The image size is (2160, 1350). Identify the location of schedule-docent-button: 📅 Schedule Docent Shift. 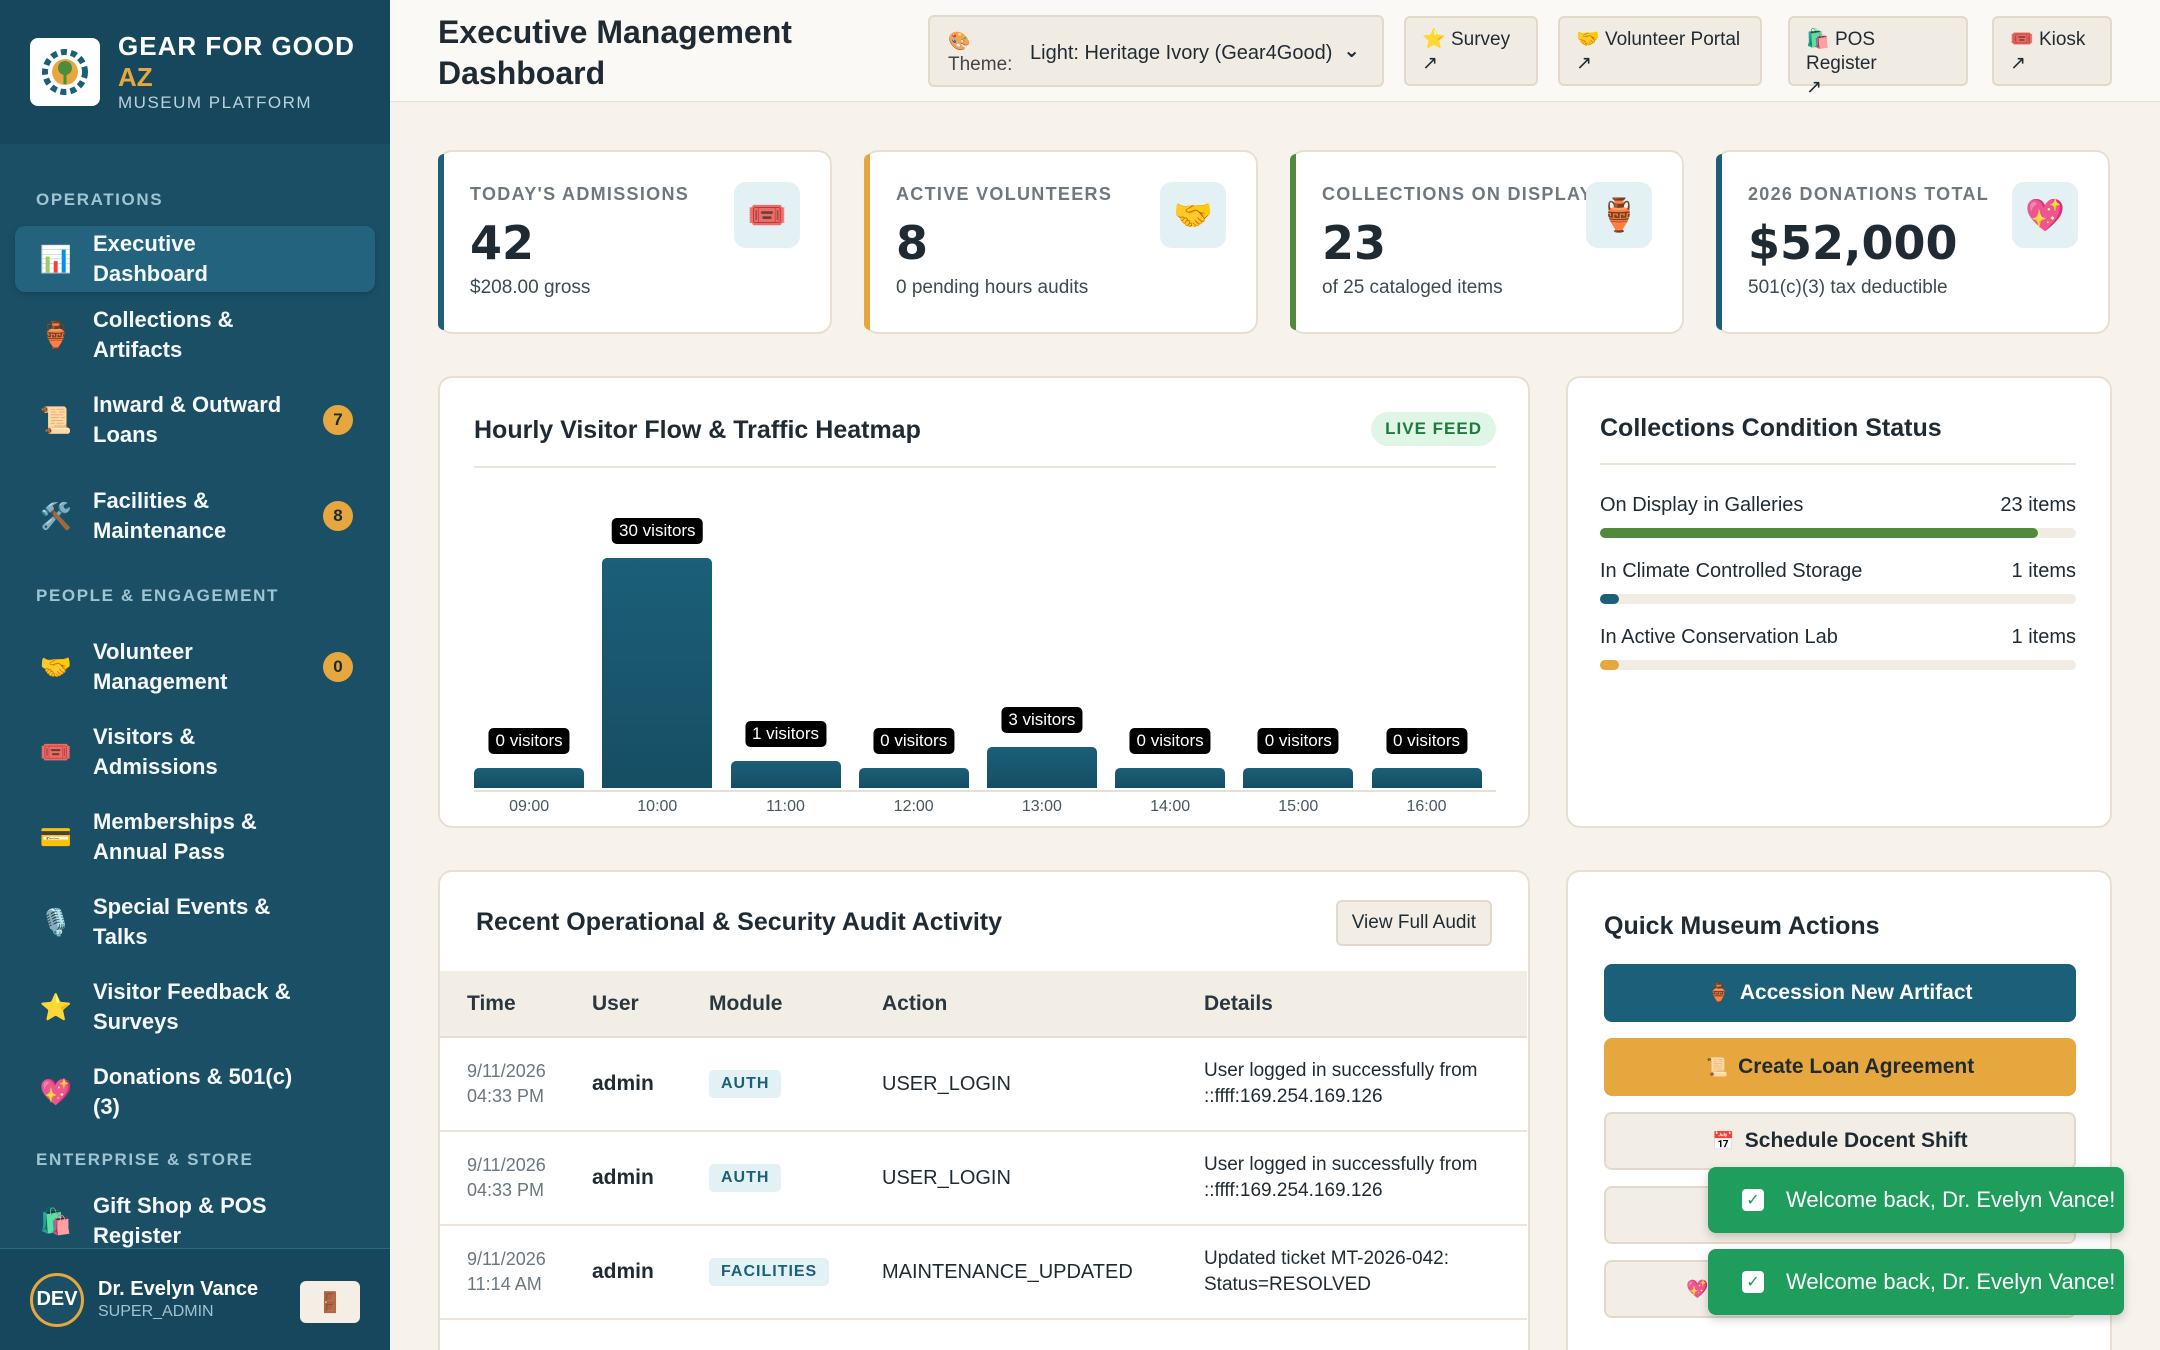
(1840, 1141).